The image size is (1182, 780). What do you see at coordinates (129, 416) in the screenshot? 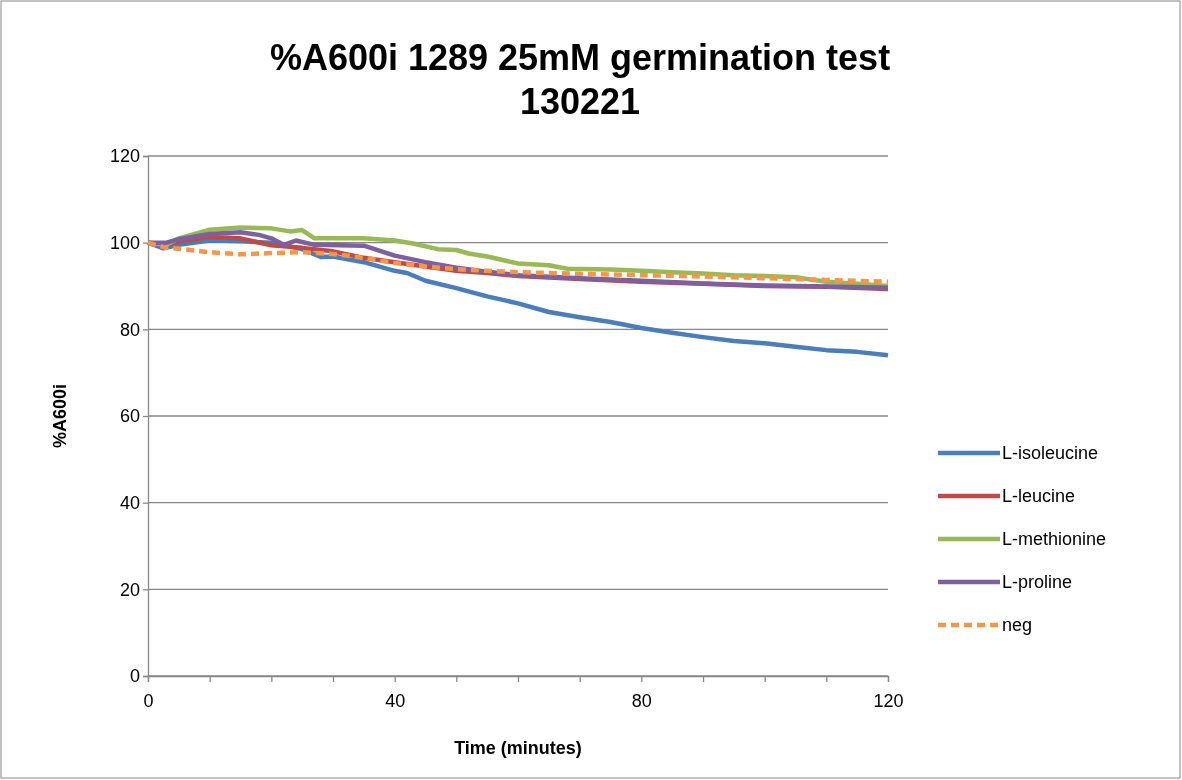
I see `y-tick-label: 60` at bounding box center [129, 416].